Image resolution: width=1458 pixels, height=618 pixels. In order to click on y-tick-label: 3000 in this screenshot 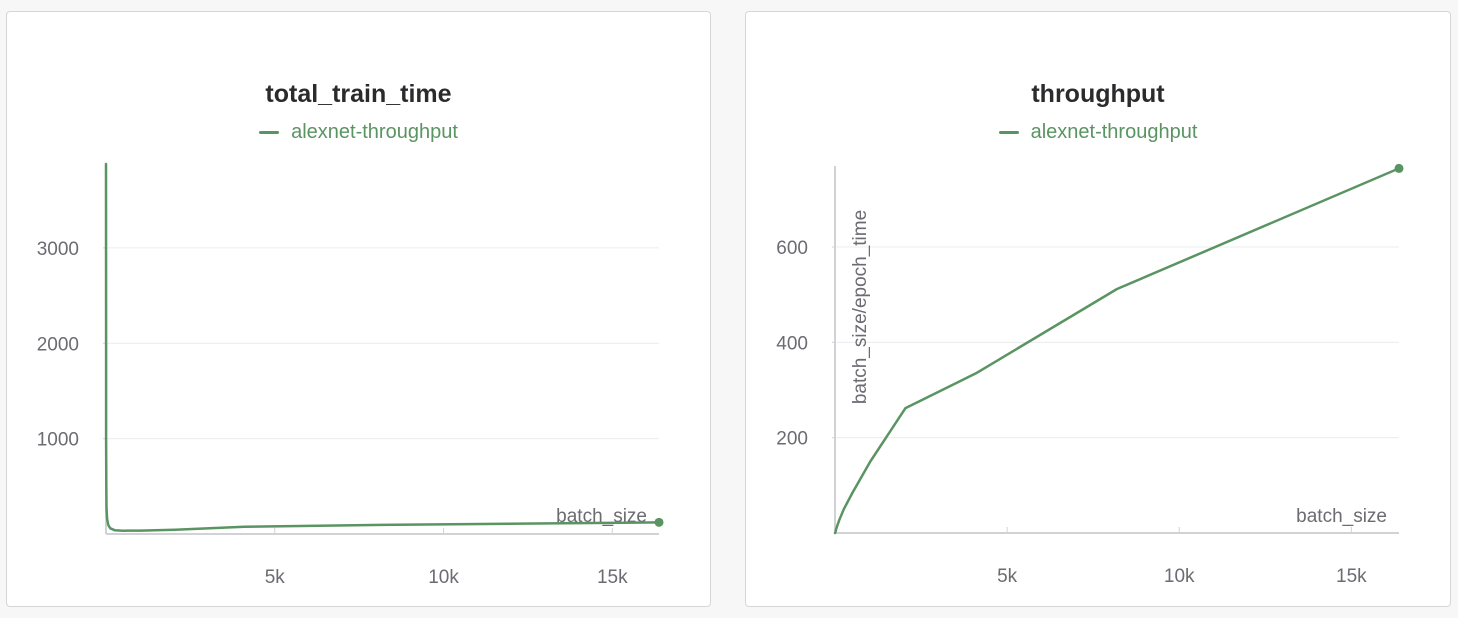, I will do `click(58, 249)`.